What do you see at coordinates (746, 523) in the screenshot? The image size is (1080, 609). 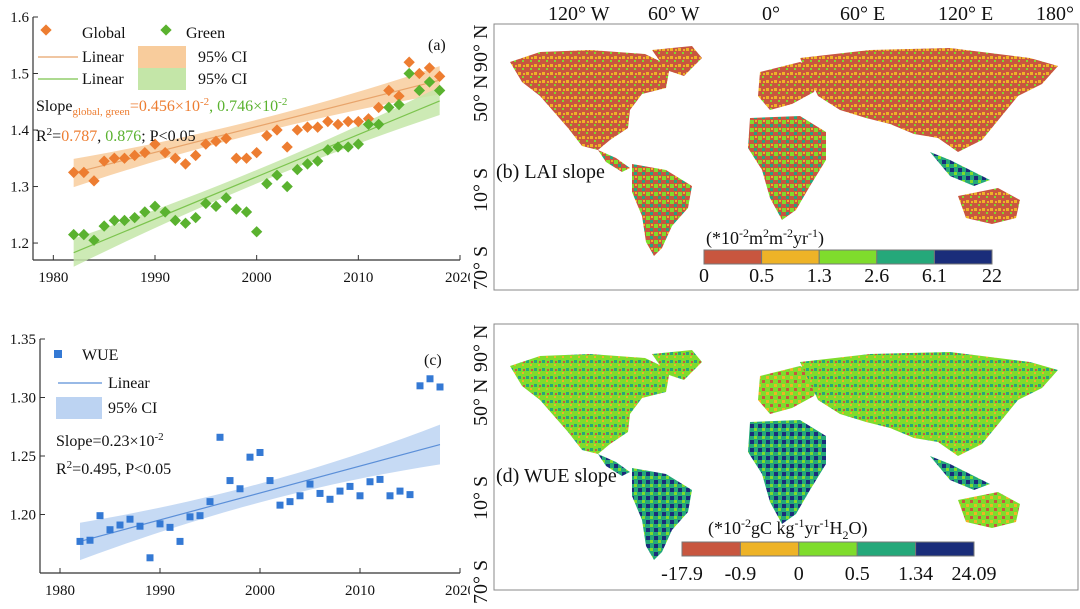 I see `unit-d-part-2: -2` at bounding box center [746, 523].